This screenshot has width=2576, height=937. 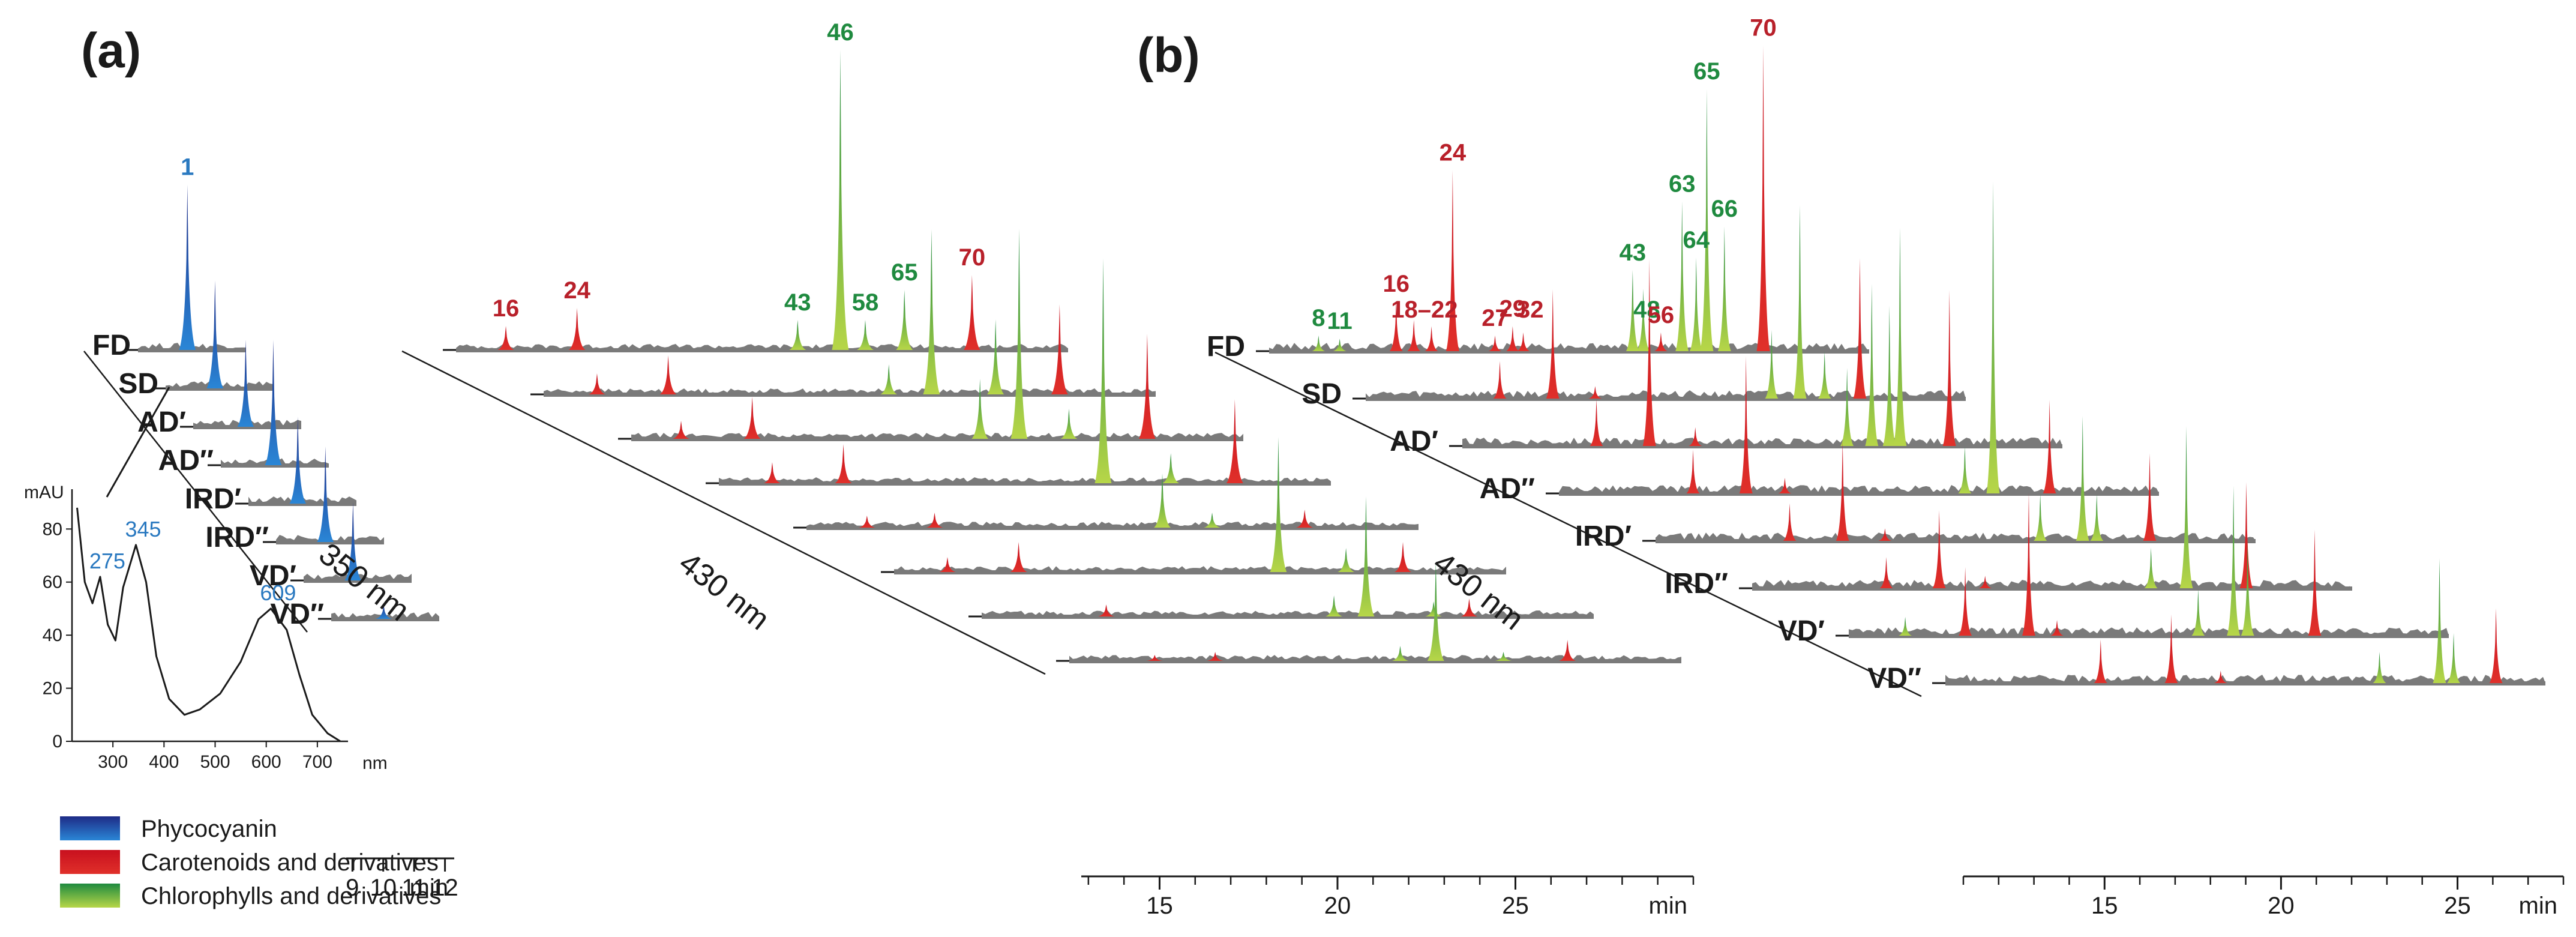 I want to click on trace-b-2: AD′, so click(x=1726, y=342).